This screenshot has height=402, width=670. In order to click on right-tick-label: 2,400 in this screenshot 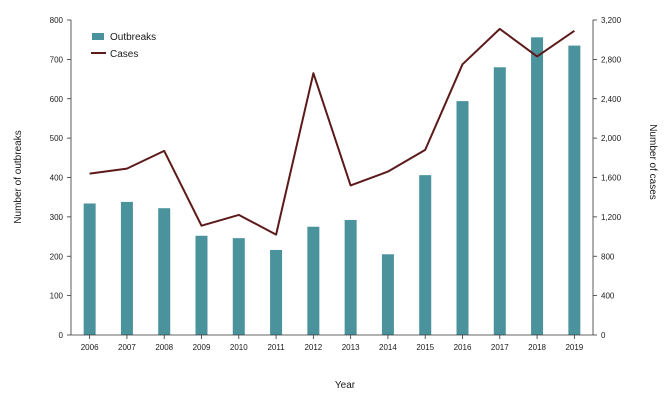, I will do `click(611, 99)`.